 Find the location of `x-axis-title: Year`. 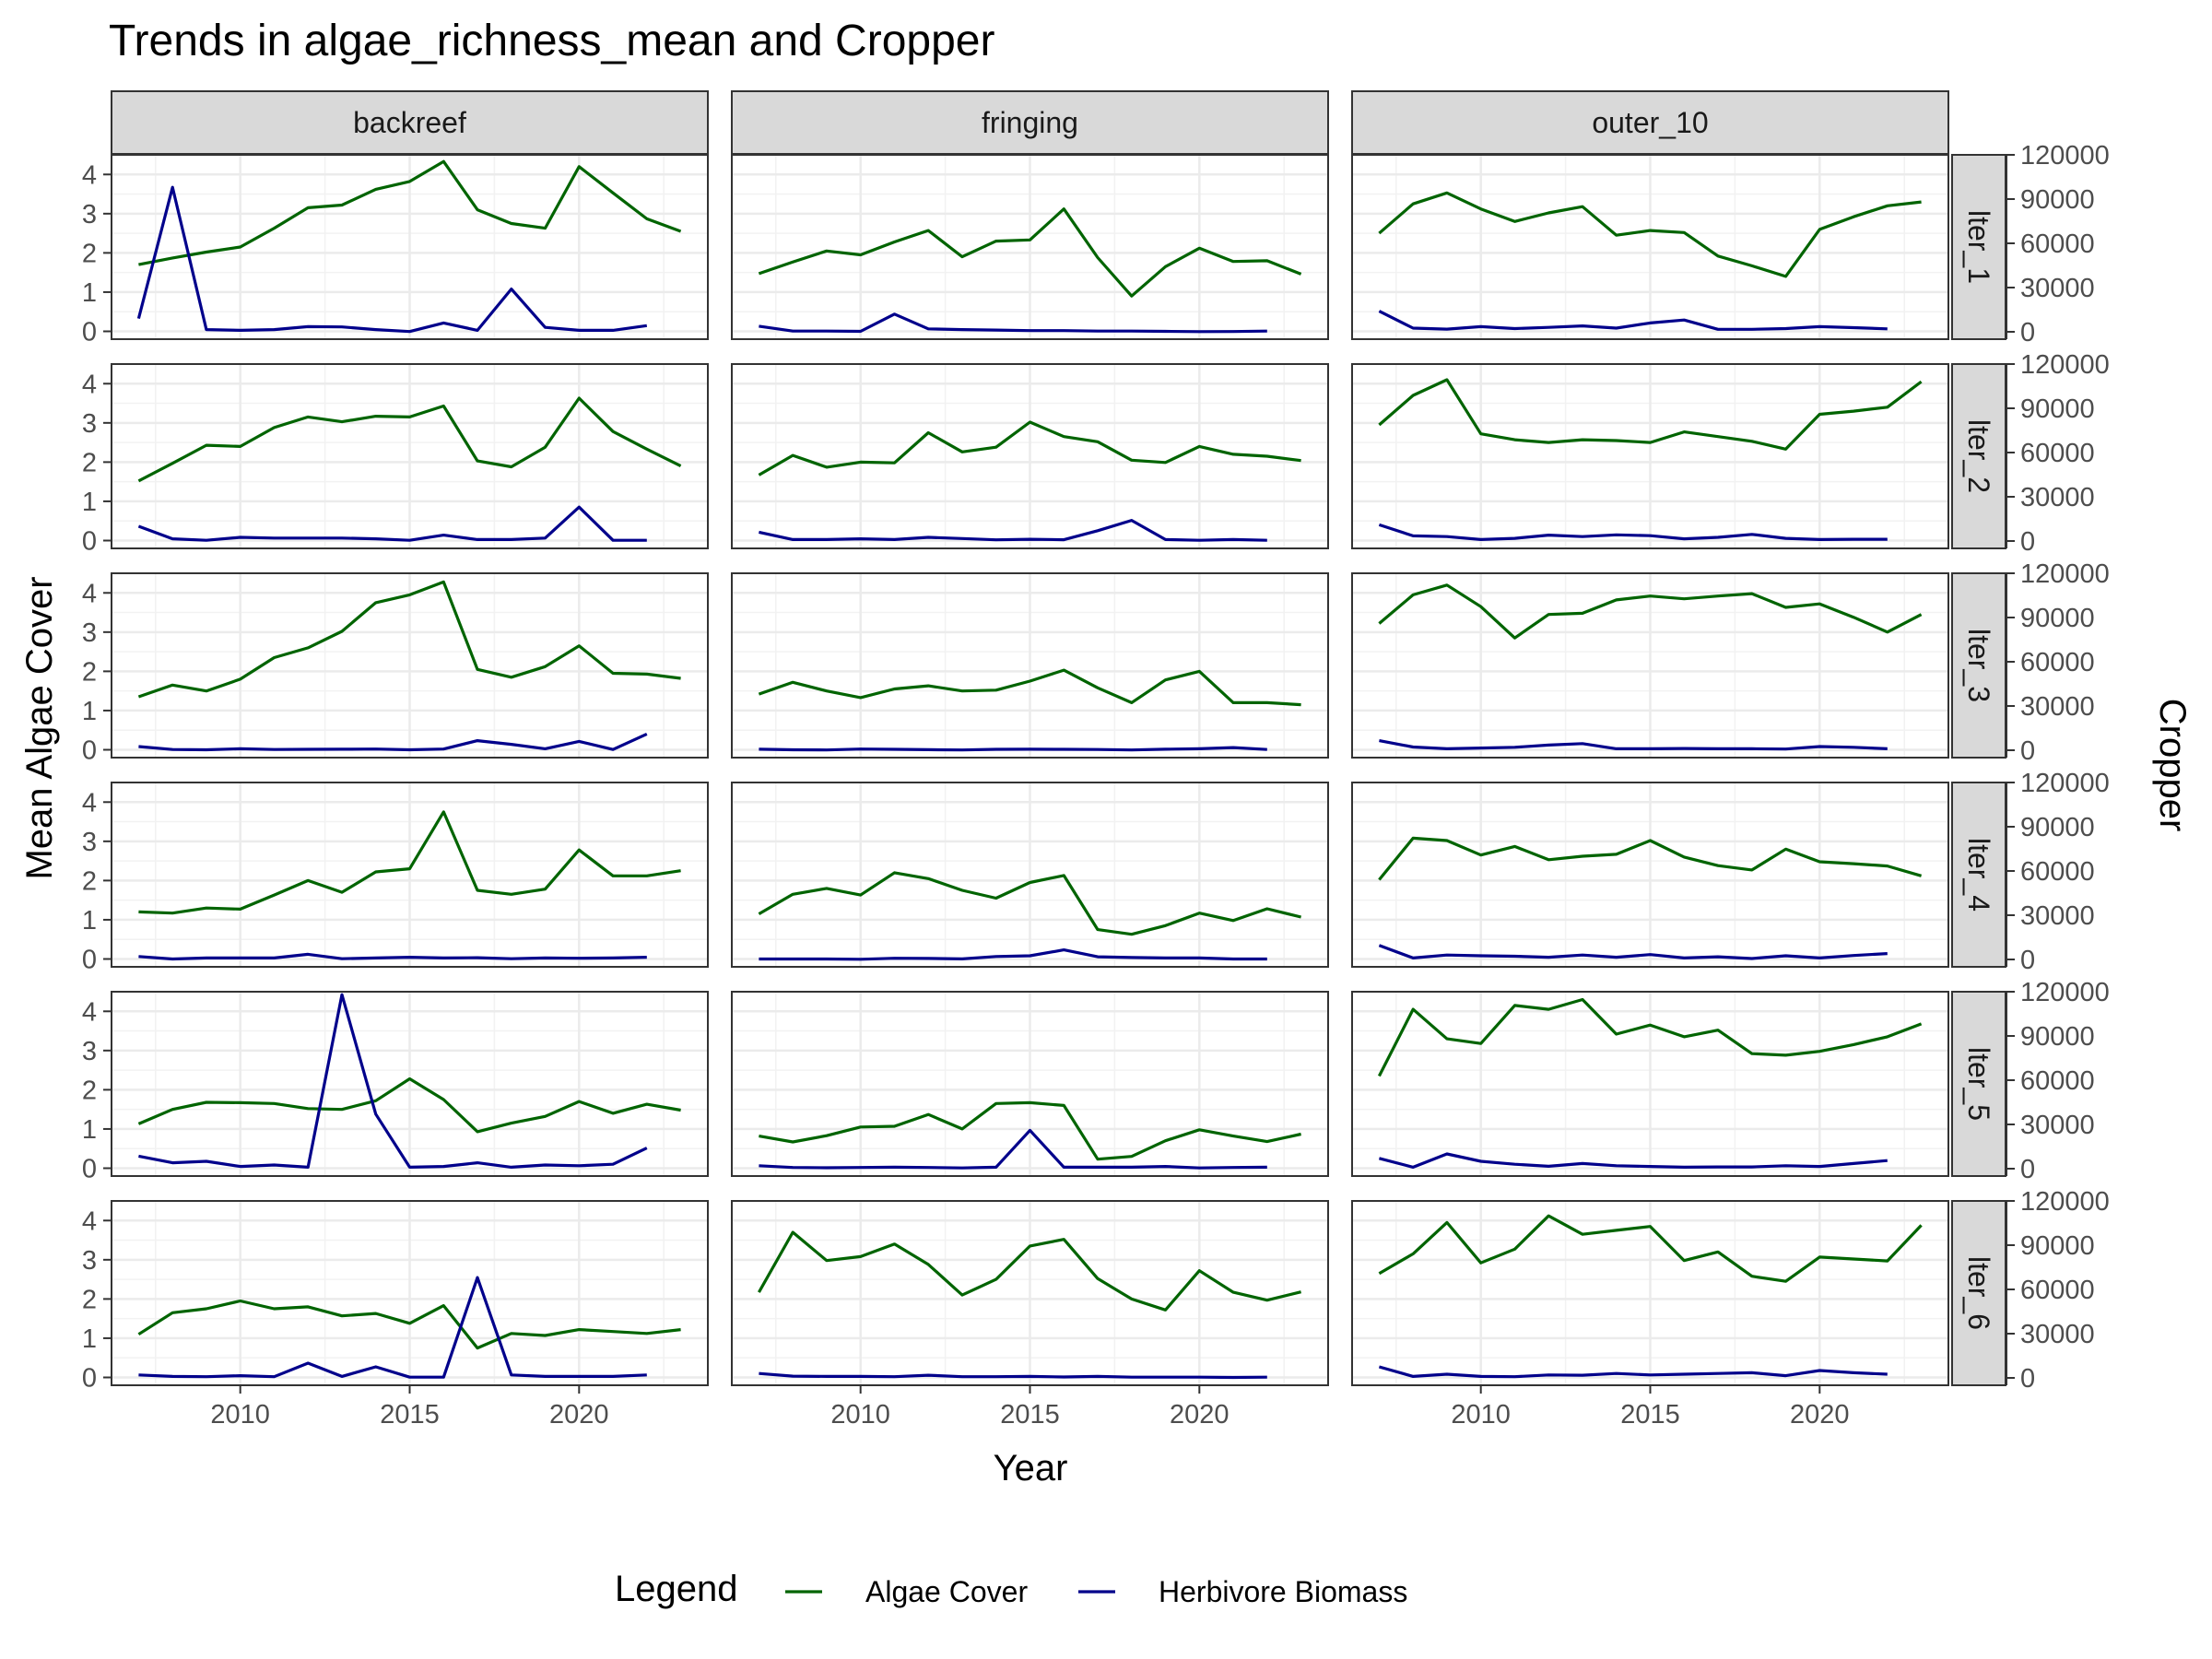

x-axis-title: Year is located at coordinates (1031, 1468).